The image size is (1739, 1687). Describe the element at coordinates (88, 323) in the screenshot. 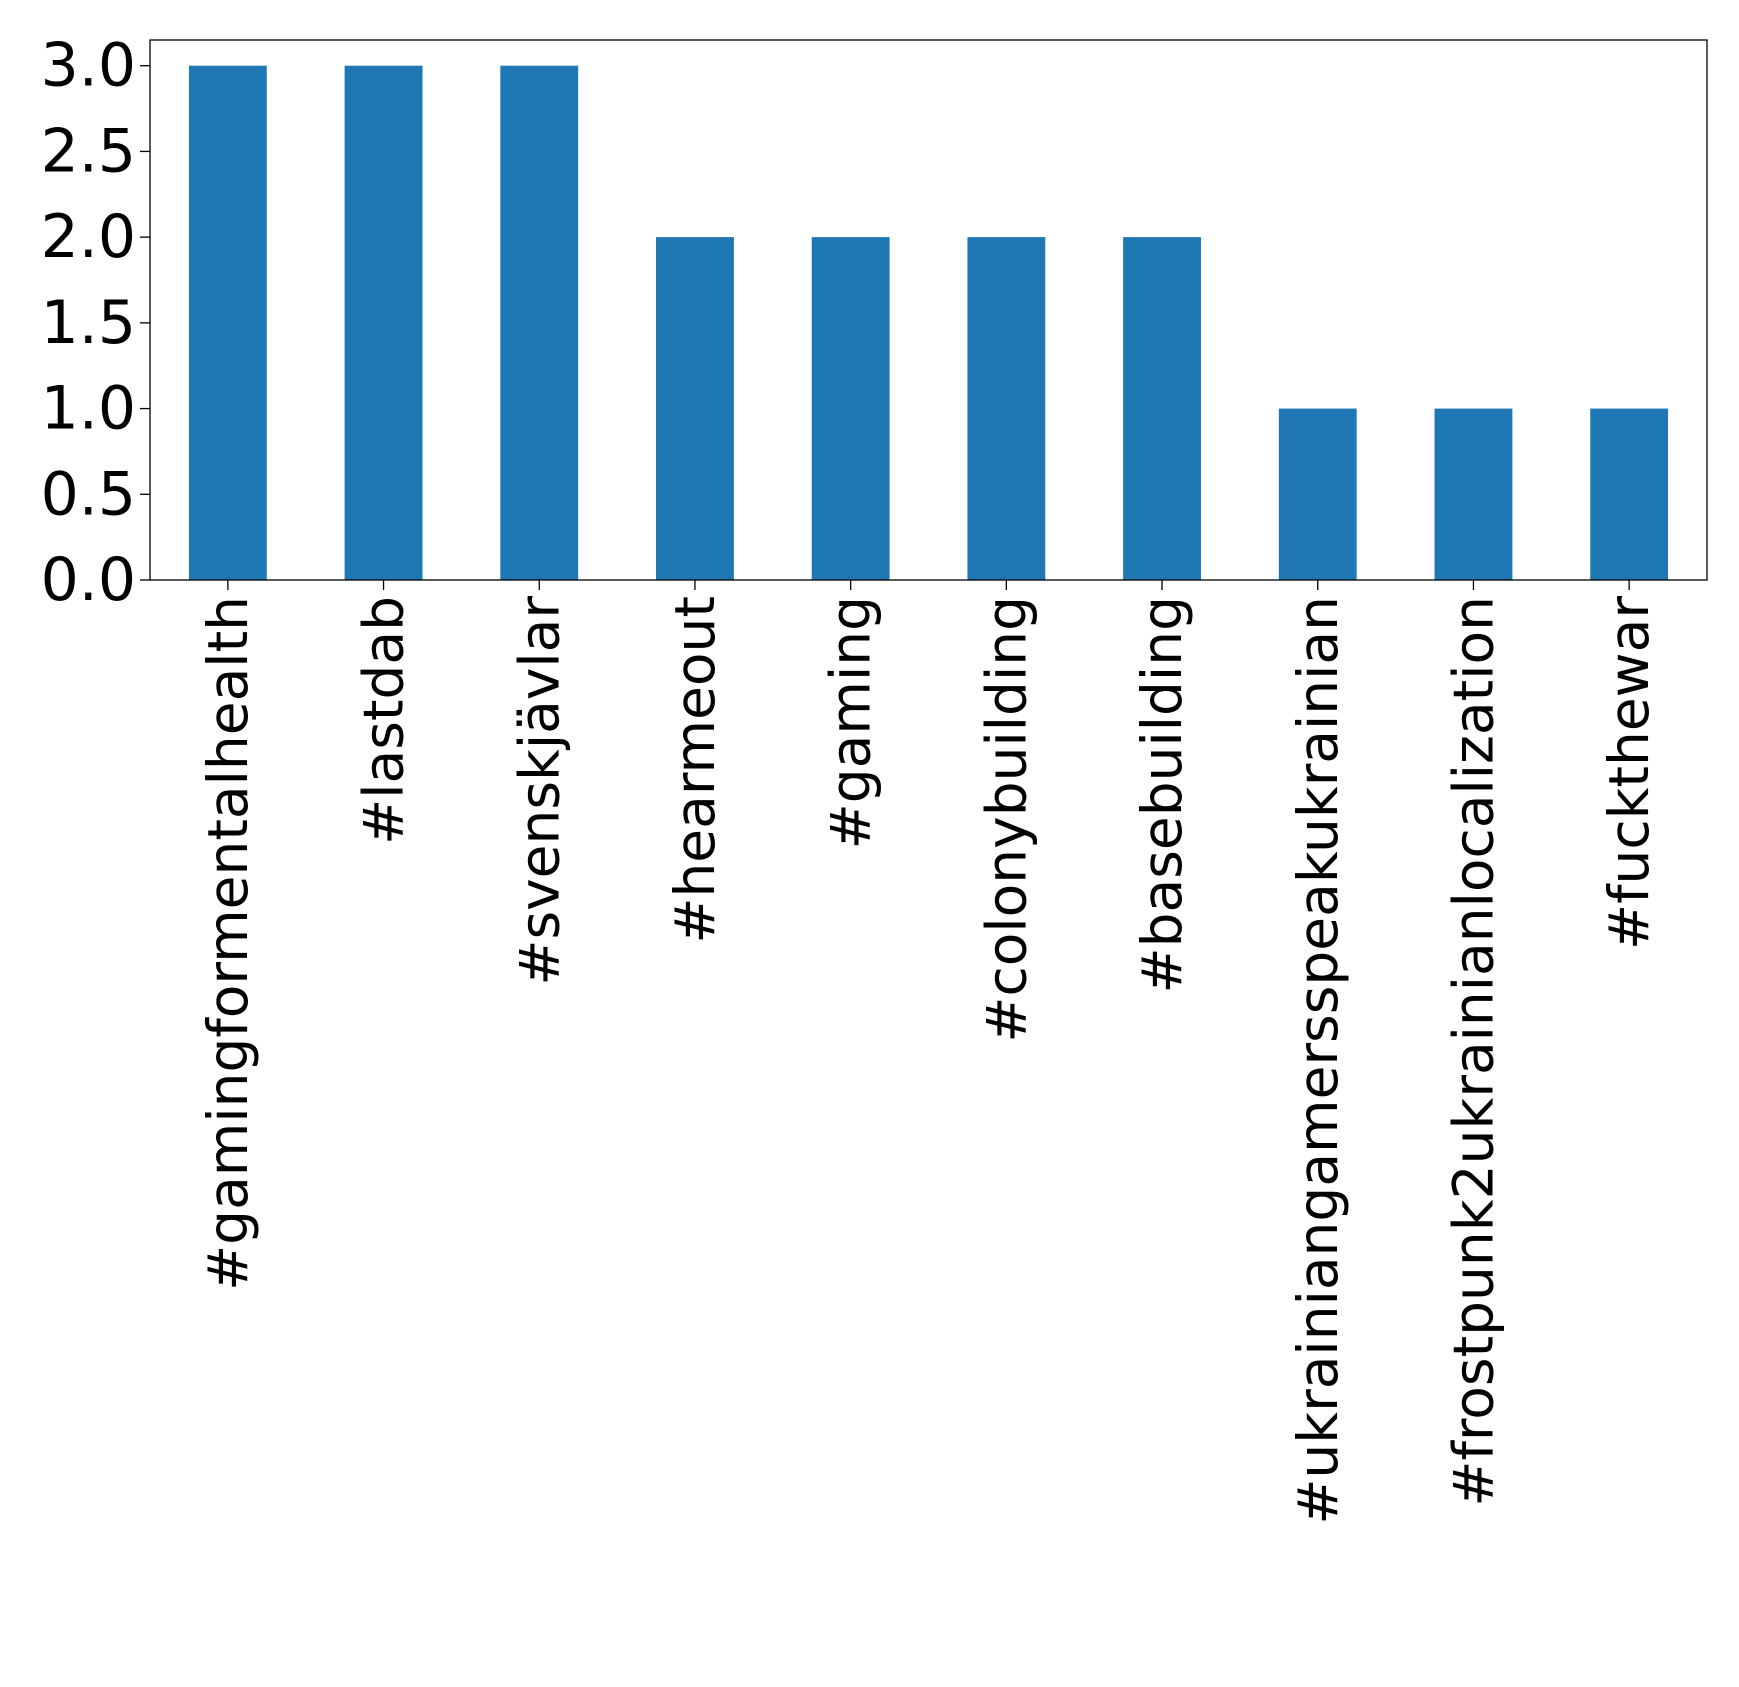

I see `y-tick-label-3: 1.5` at that location.